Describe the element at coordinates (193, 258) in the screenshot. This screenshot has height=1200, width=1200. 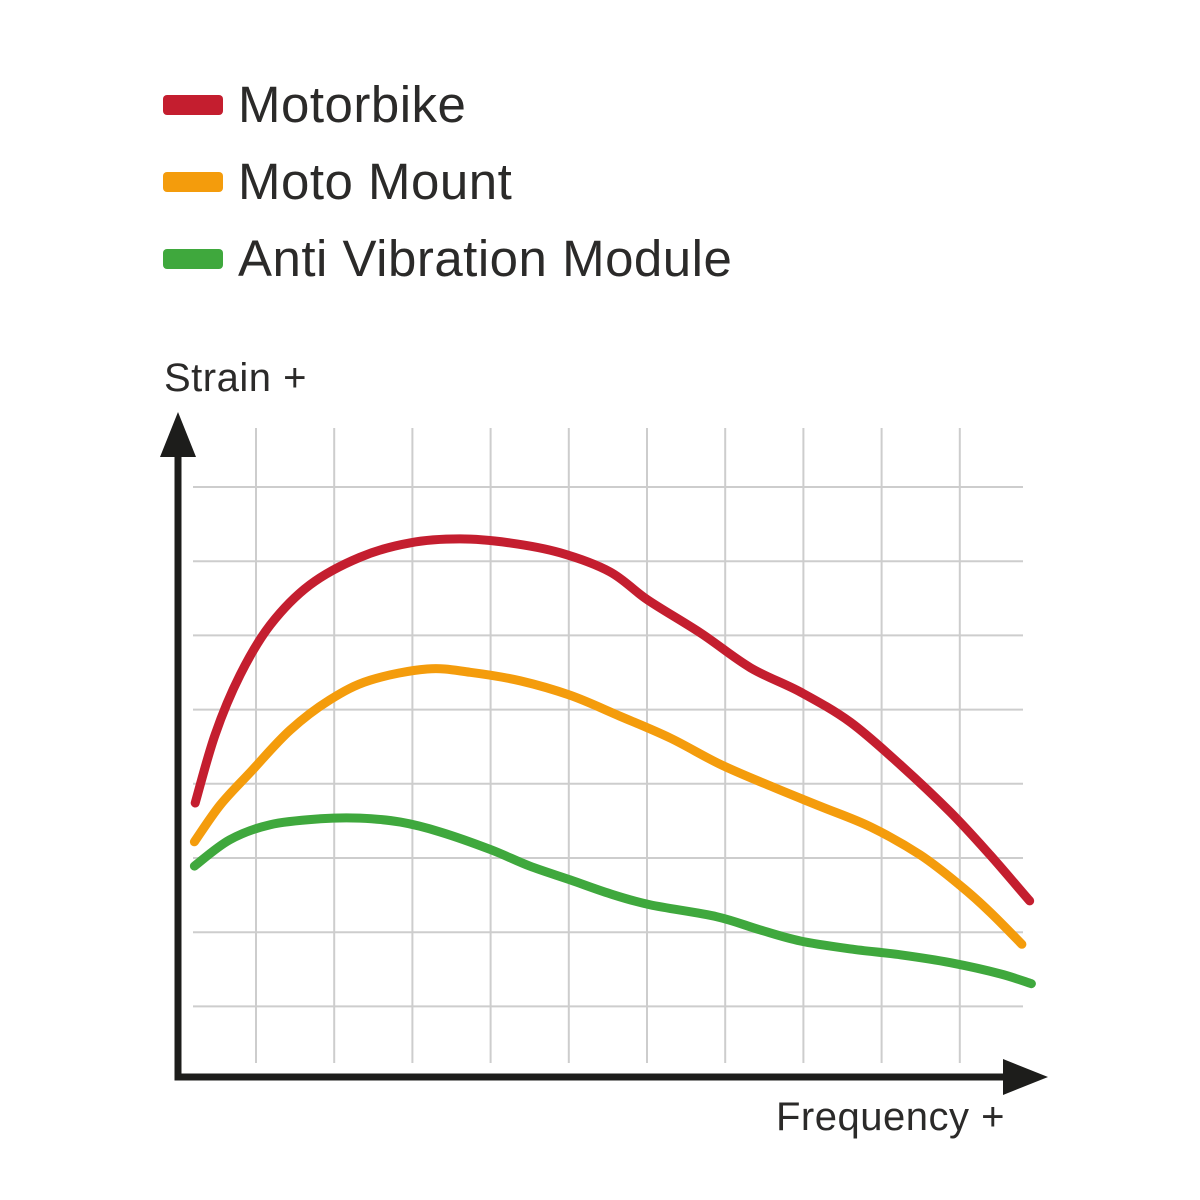
I see `anti-vibration-module-color-swatch` at that location.